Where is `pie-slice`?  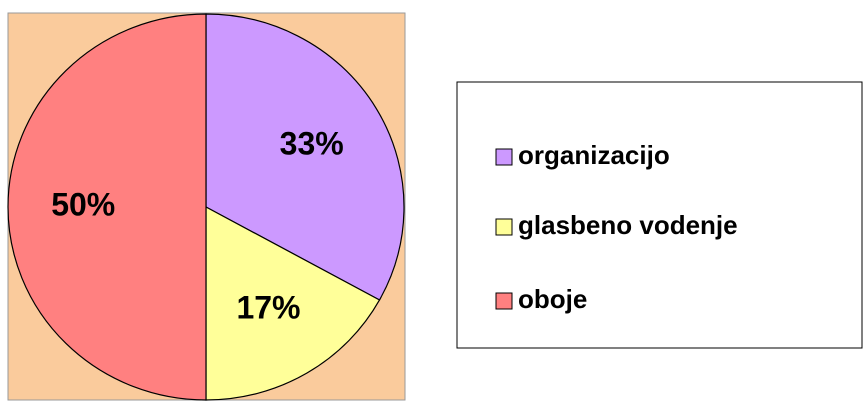
pie-slice is located at coordinates (293, 303).